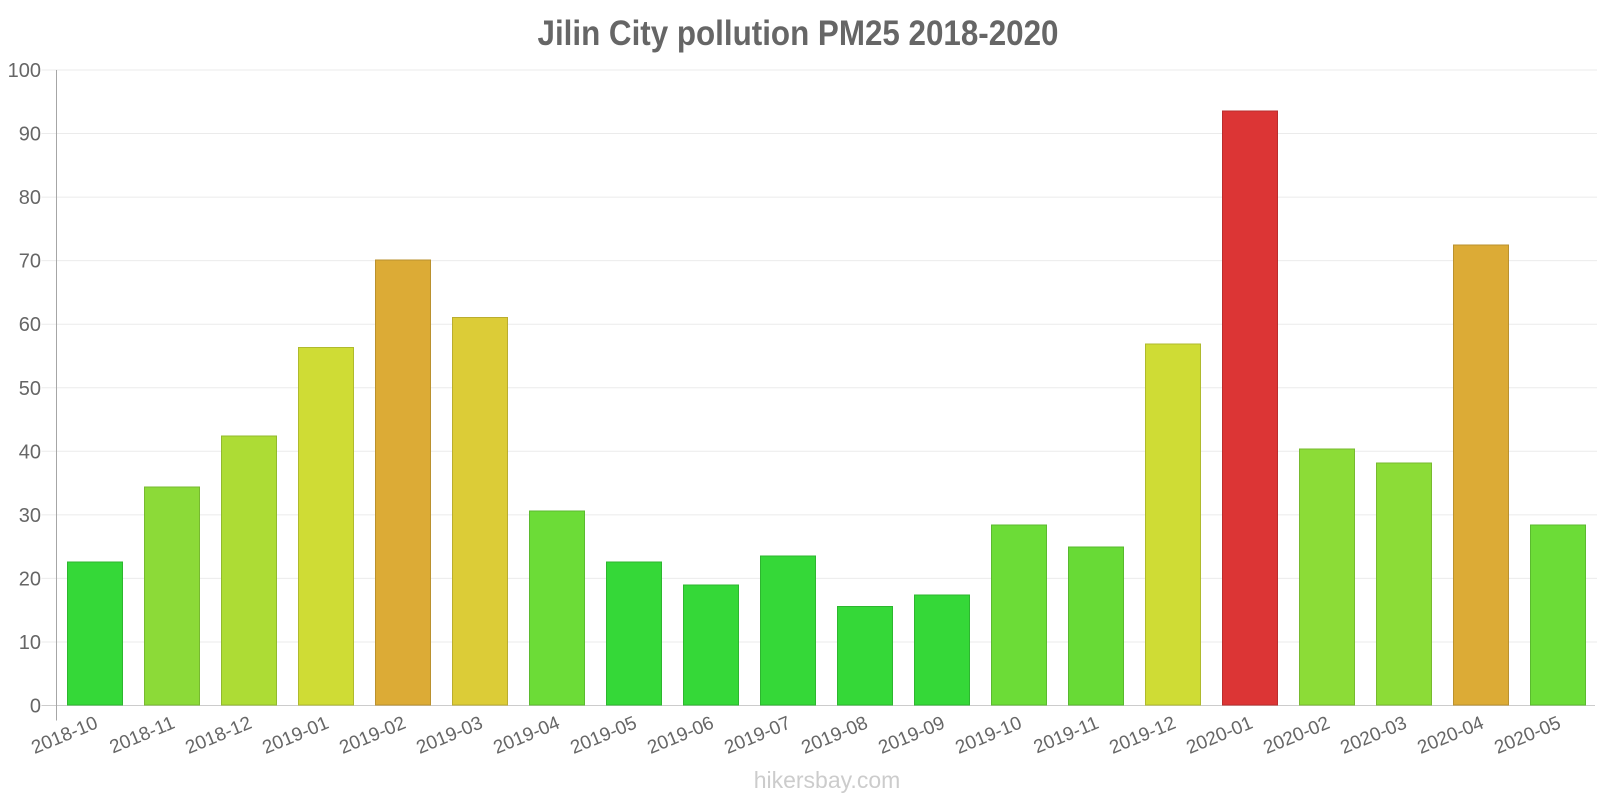 The width and height of the screenshot is (1600, 800). I want to click on svg-text: 60, so click(30, 325).